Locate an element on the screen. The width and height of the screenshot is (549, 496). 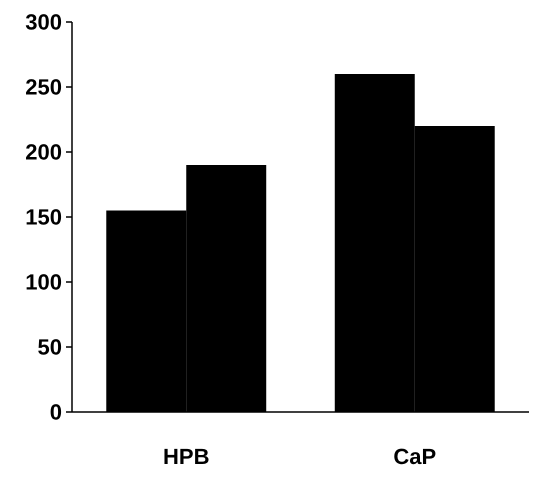
y-tick-label: 200 is located at coordinates (43, 152).